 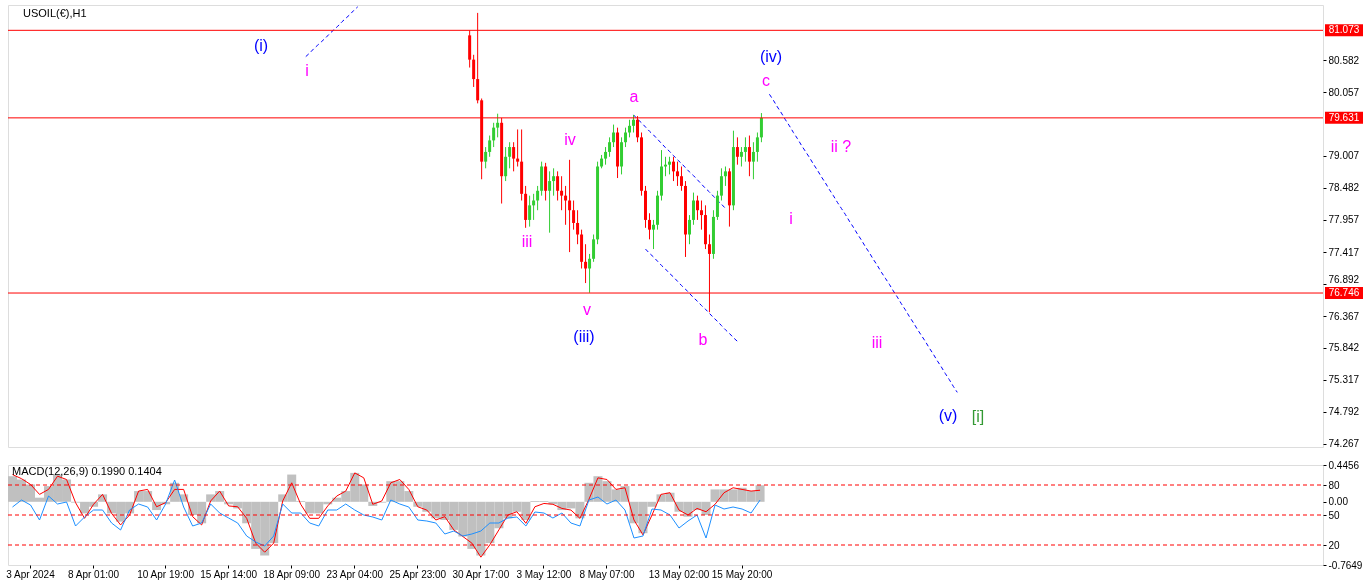 I want to click on y2-tick-label: 20, so click(x=1334, y=545).